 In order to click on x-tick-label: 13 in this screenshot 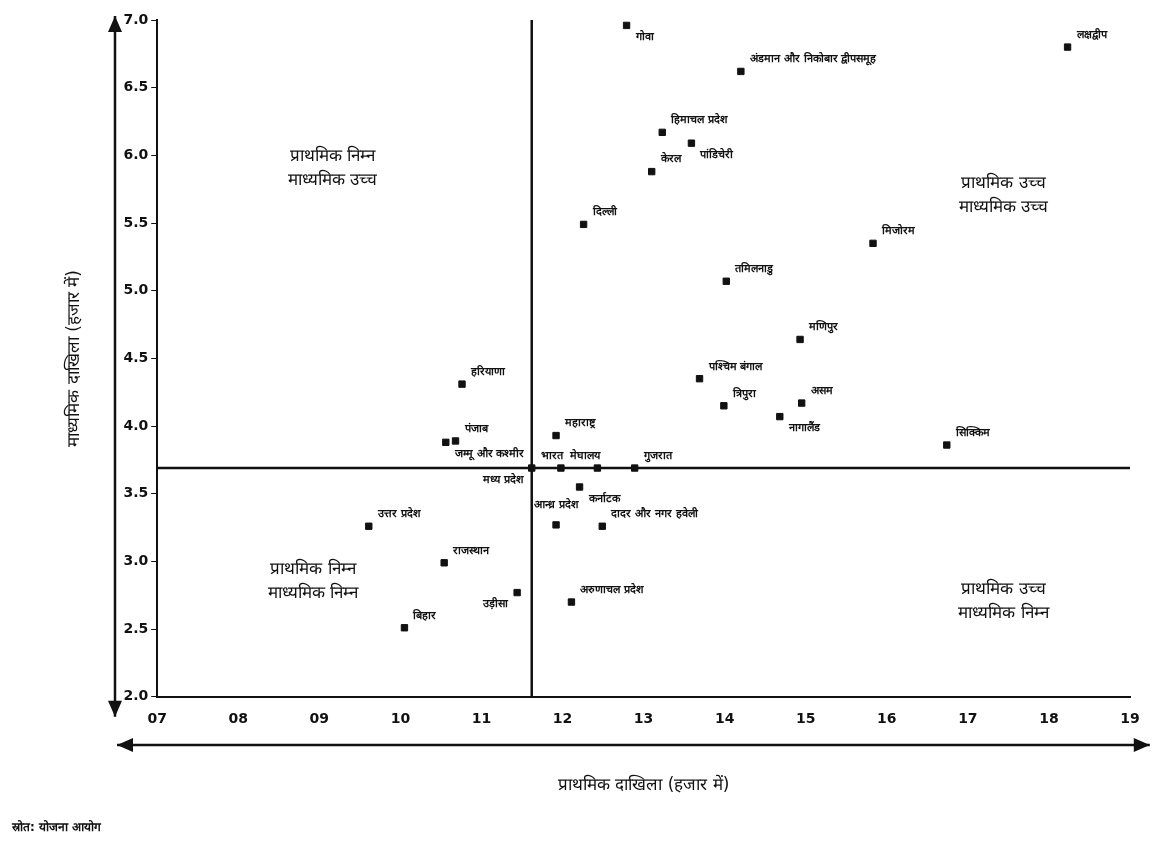, I will do `click(643, 717)`.